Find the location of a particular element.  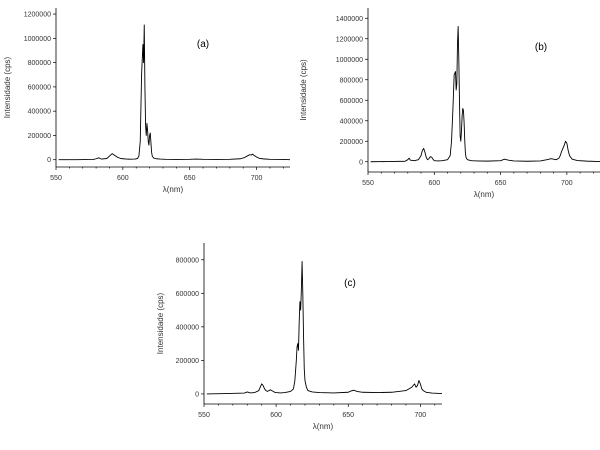

spectrum-series-line-c is located at coordinates (324, 328).